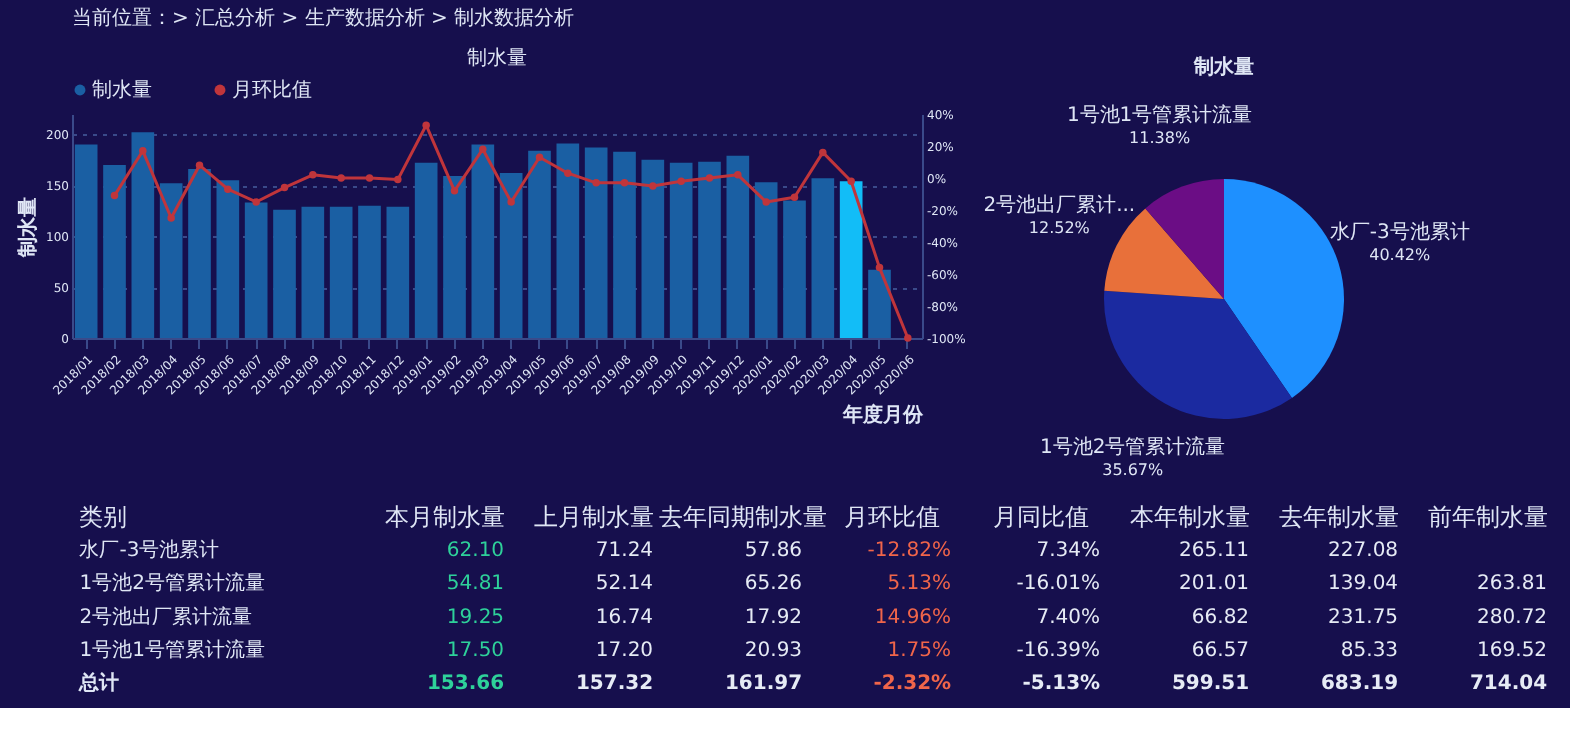  Describe the element at coordinates (1400, 255) in the screenshot. I see `data-label: 40.42%` at that location.